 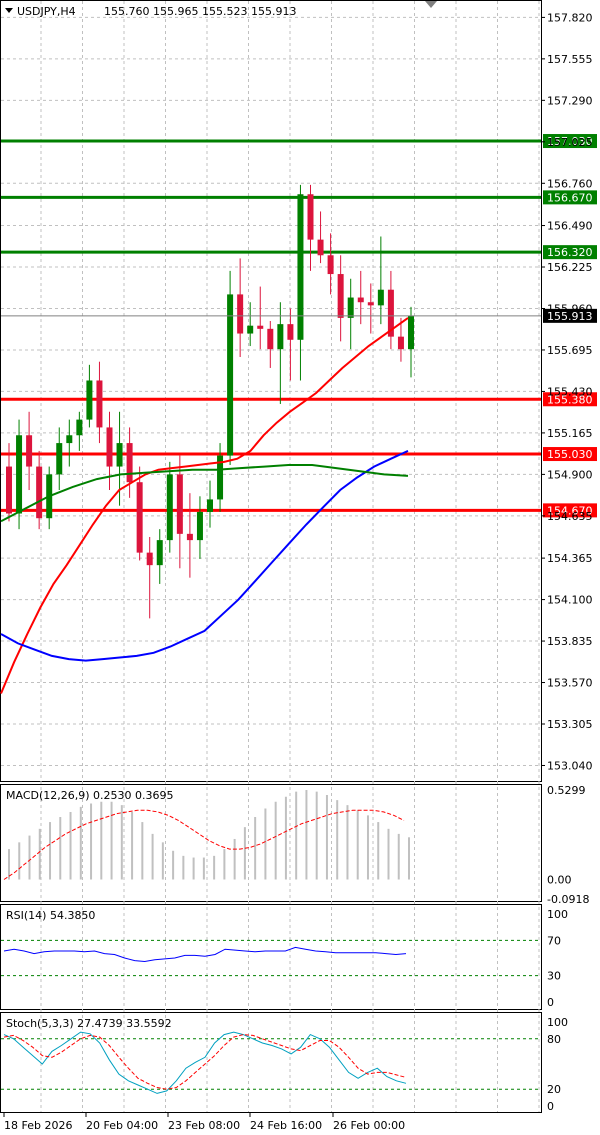 What do you see at coordinates (570, 683) in the screenshot?
I see `price-tick-label: 153.570` at bounding box center [570, 683].